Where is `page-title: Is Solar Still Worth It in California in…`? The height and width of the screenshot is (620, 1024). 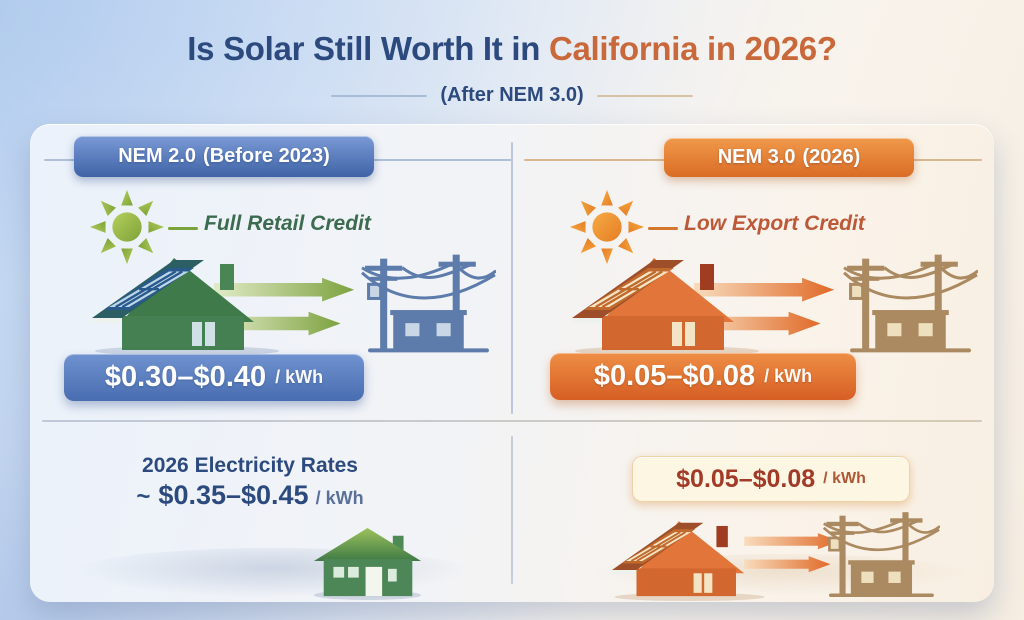
page-title: Is Solar Still Worth It in California in… is located at coordinates (512, 49).